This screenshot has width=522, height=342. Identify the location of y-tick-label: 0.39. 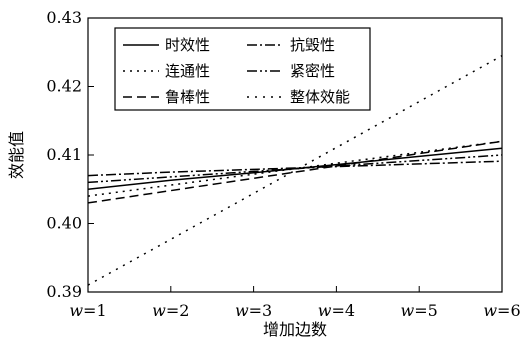
(64, 291).